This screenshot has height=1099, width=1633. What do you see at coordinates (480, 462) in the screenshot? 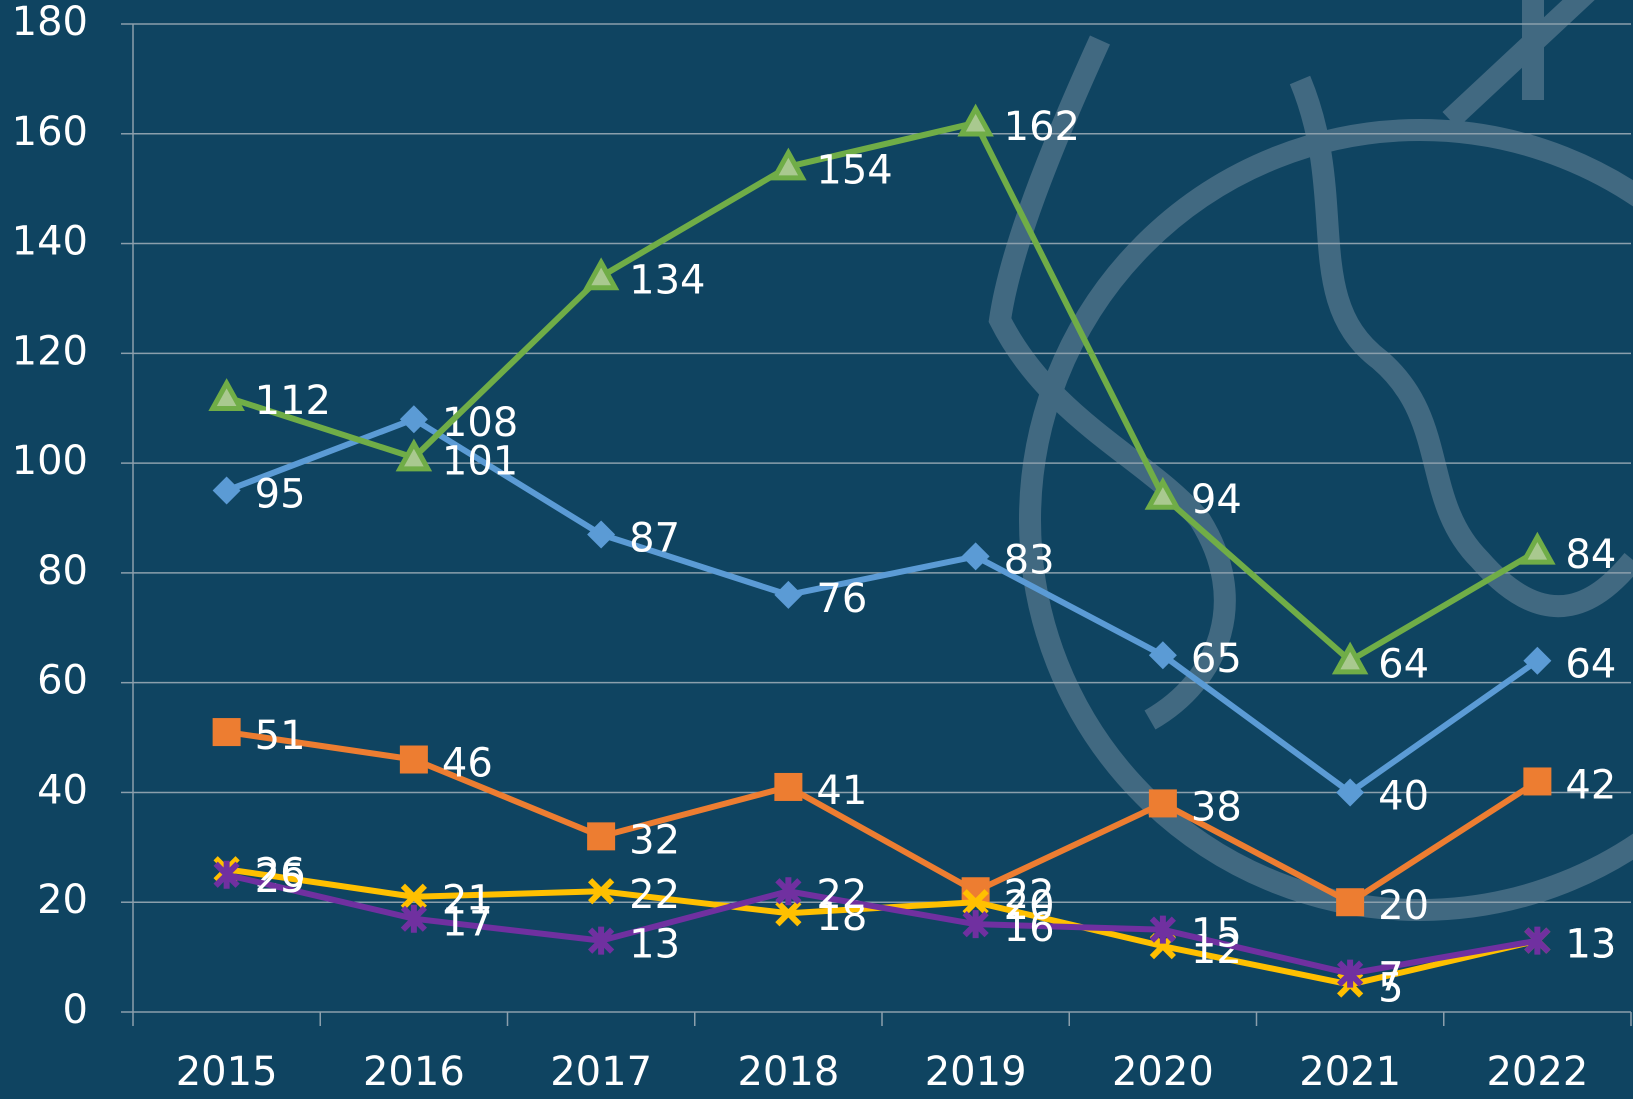
I see `data-label: 101` at bounding box center [480, 462].